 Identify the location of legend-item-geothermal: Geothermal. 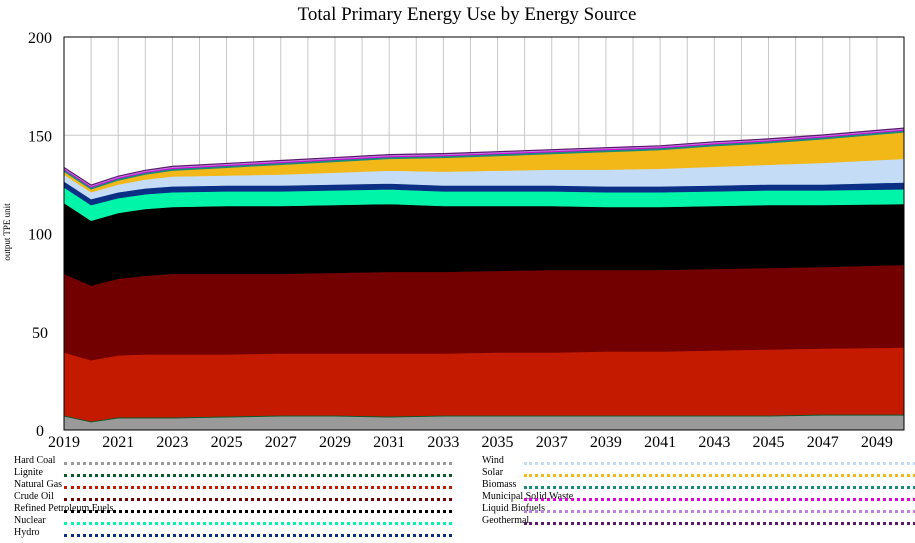
(698, 521).